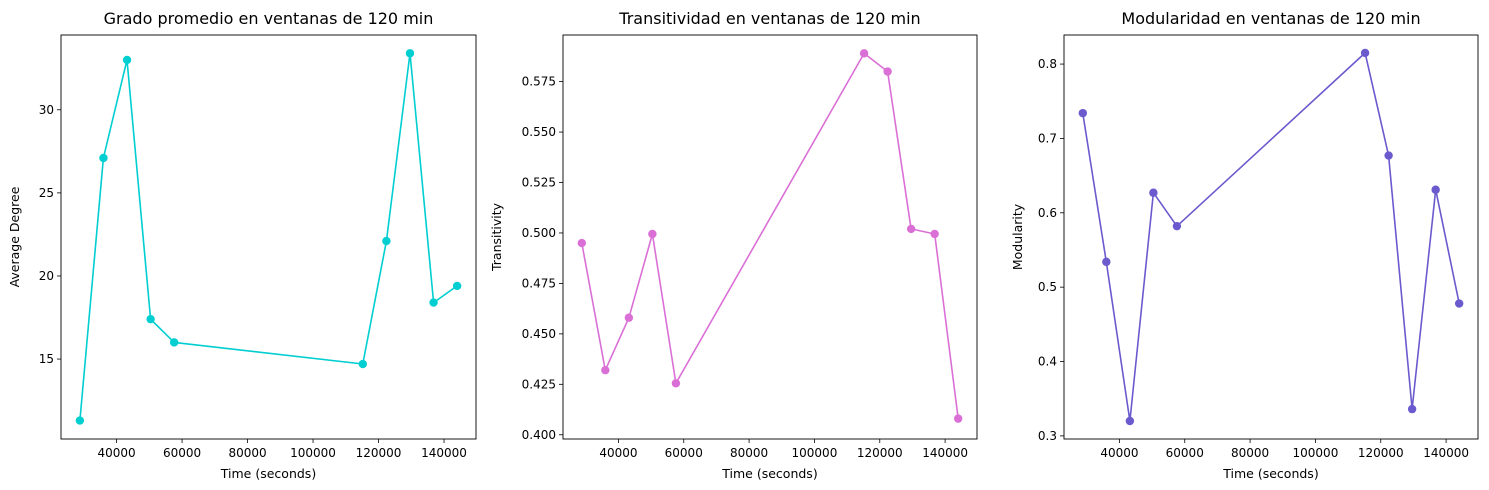  What do you see at coordinates (1270, 18) in the screenshot?
I see `chart-title: Modularidad en ventanas de 120 min` at bounding box center [1270, 18].